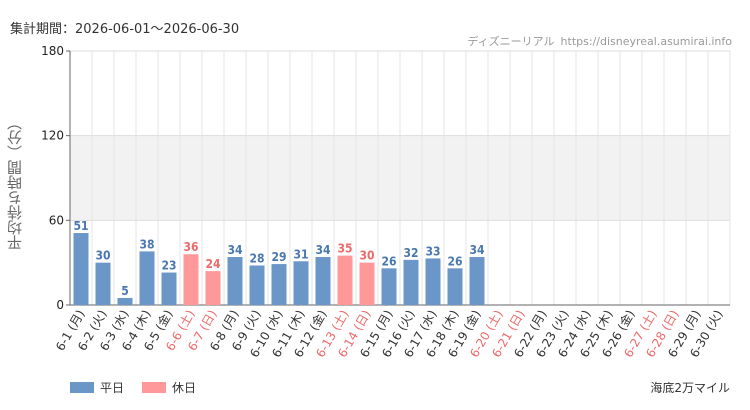 The width and height of the screenshot is (750, 410). What do you see at coordinates (511, 41) in the screenshot?
I see `credit-name: ディズニーリアル` at bounding box center [511, 41].